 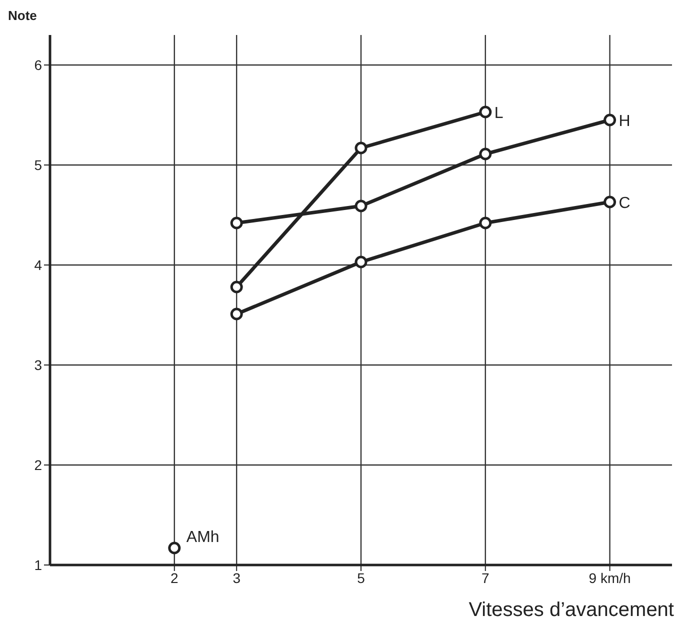 What do you see at coordinates (499, 113) in the screenshot?
I see `series-label: L` at bounding box center [499, 113].